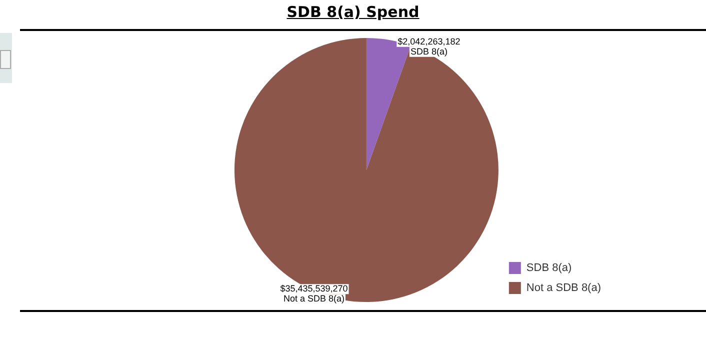  I want to click on legend-label: SDB 8(a), so click(549, 268).